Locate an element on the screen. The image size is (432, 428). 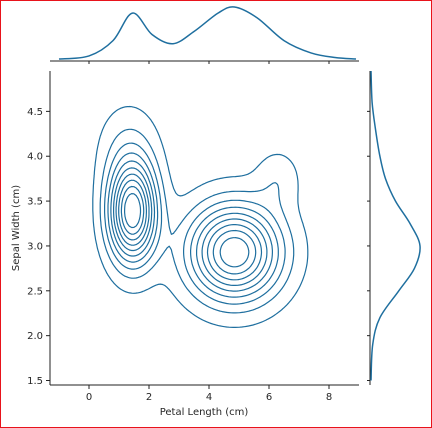
x-tick-label: 0 is located at coordinates (89, 397).